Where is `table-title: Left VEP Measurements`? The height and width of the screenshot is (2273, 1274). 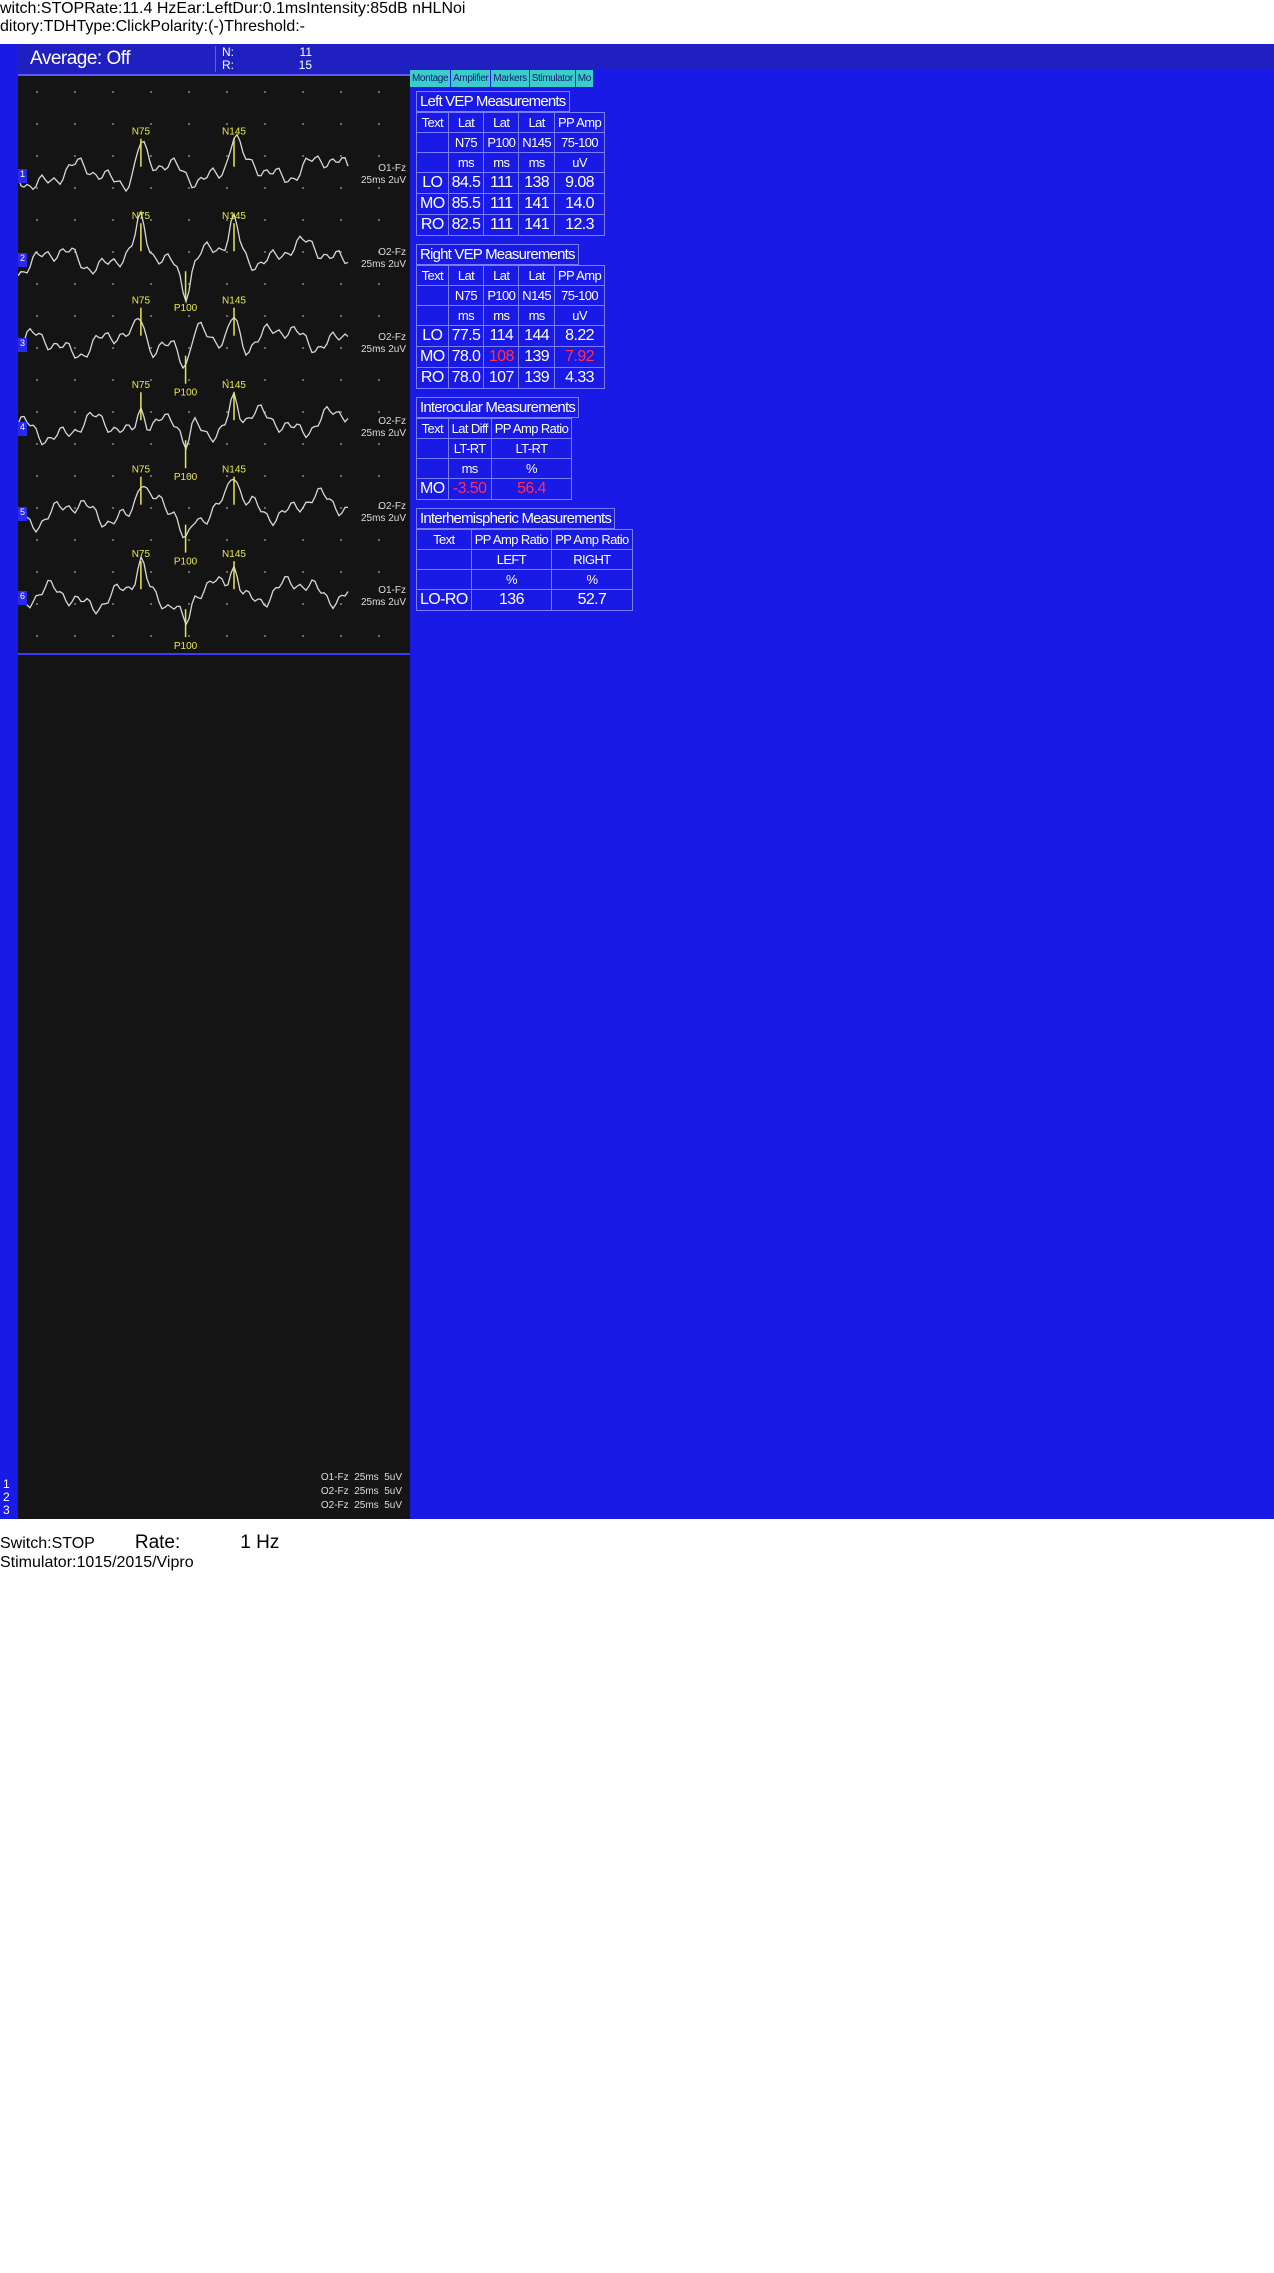
table-title: Left VEP Measurements is located at coordinates (493, 101).